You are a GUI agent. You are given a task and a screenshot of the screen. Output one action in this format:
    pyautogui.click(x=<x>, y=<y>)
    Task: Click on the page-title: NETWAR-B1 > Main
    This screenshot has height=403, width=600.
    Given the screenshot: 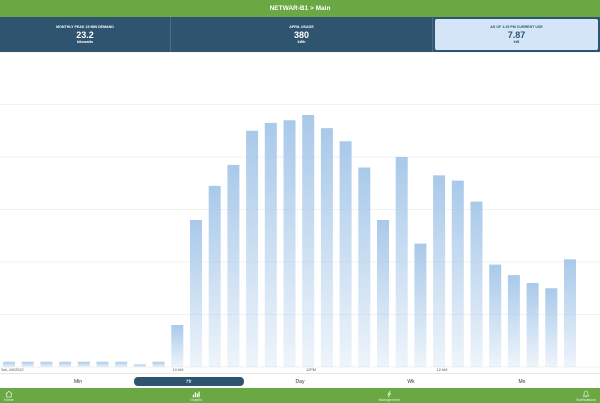 What is the action you would take?
    pyautogui.click(x=300, y=8)
    